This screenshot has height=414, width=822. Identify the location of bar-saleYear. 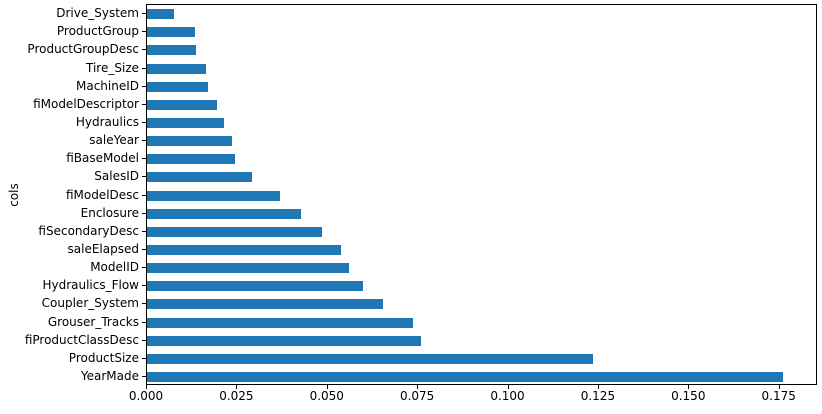
(190, 141).